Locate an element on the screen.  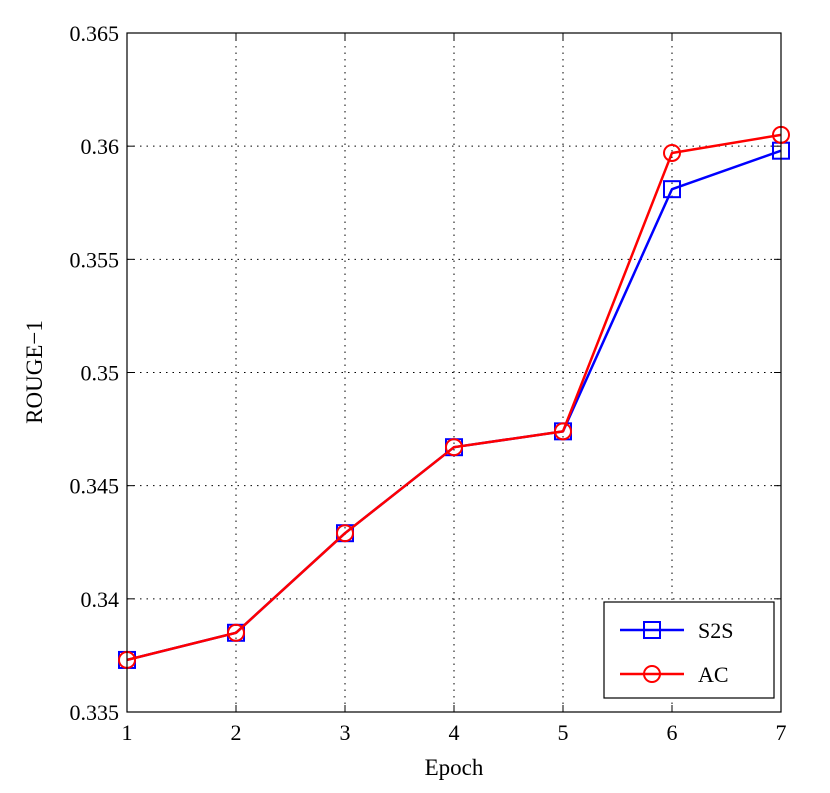
x-tick-label: 7 is located at coordinates (781, 732).